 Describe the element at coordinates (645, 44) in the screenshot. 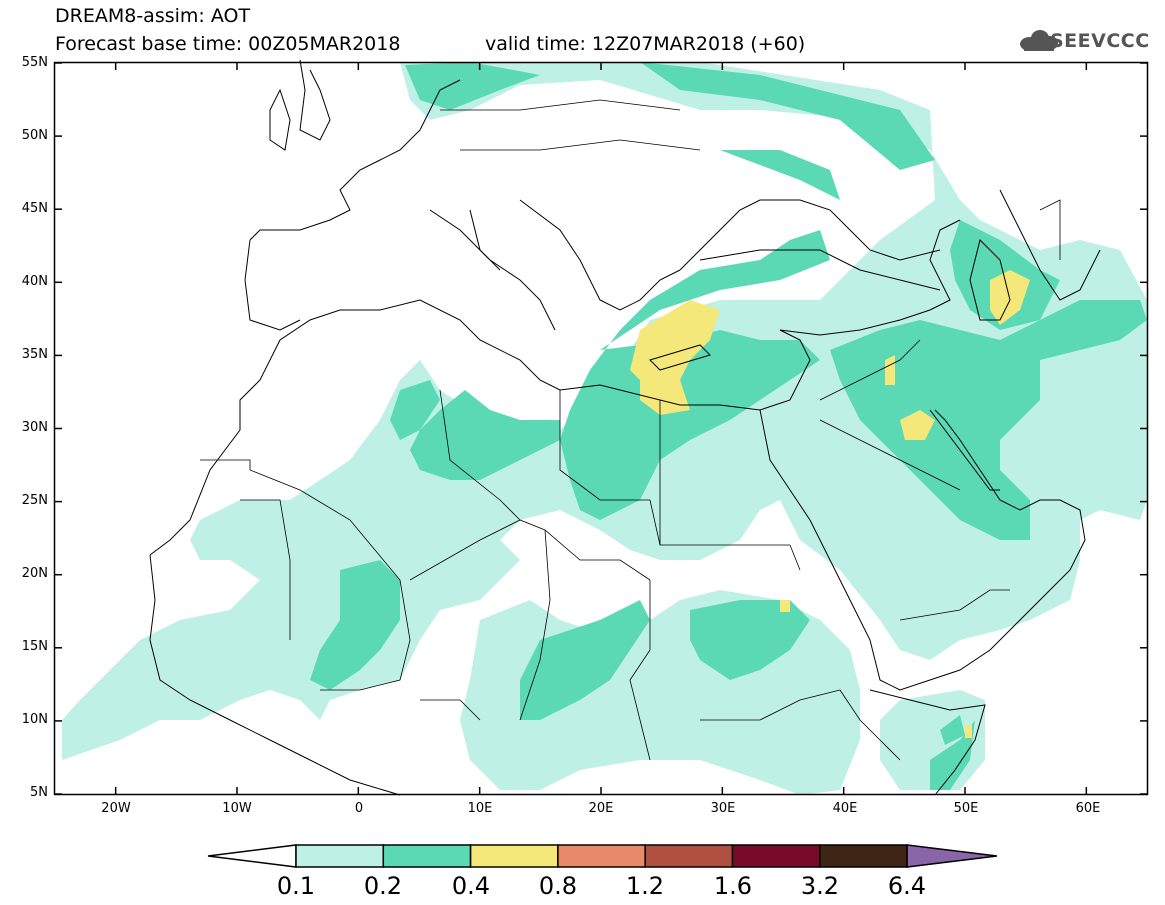

I see `valid-time-label: valid time: 12Z07MAR2018 (+60)` at that location.